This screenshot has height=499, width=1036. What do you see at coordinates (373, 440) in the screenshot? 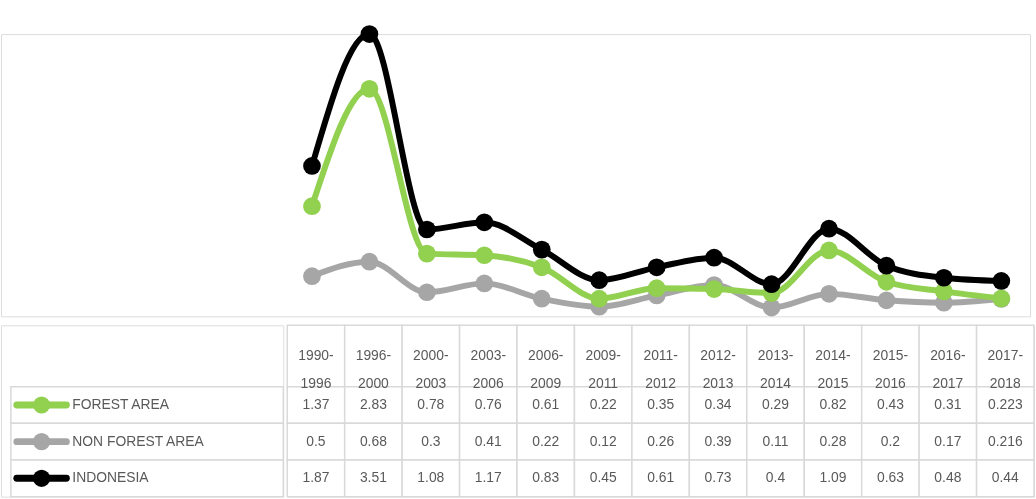
I see `data-label: 0.68` at bounding box center [373, 440].